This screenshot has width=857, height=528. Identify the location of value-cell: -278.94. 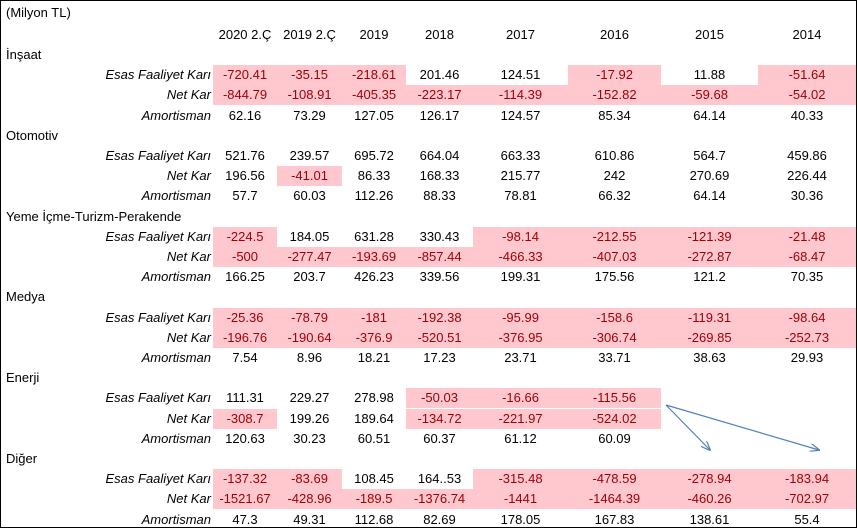
(709, 479).